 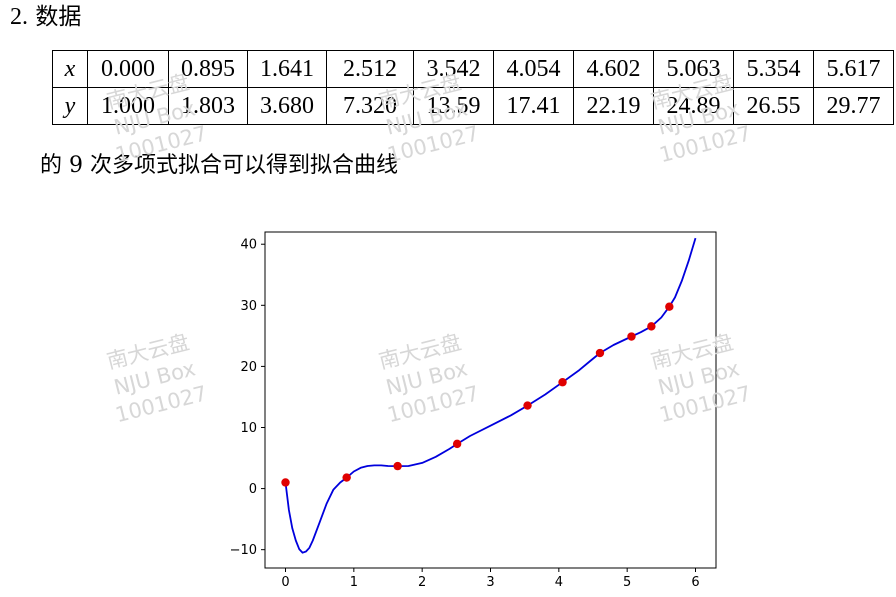 I want to click on y-tick-label: 0, so click(x=253, y=489).